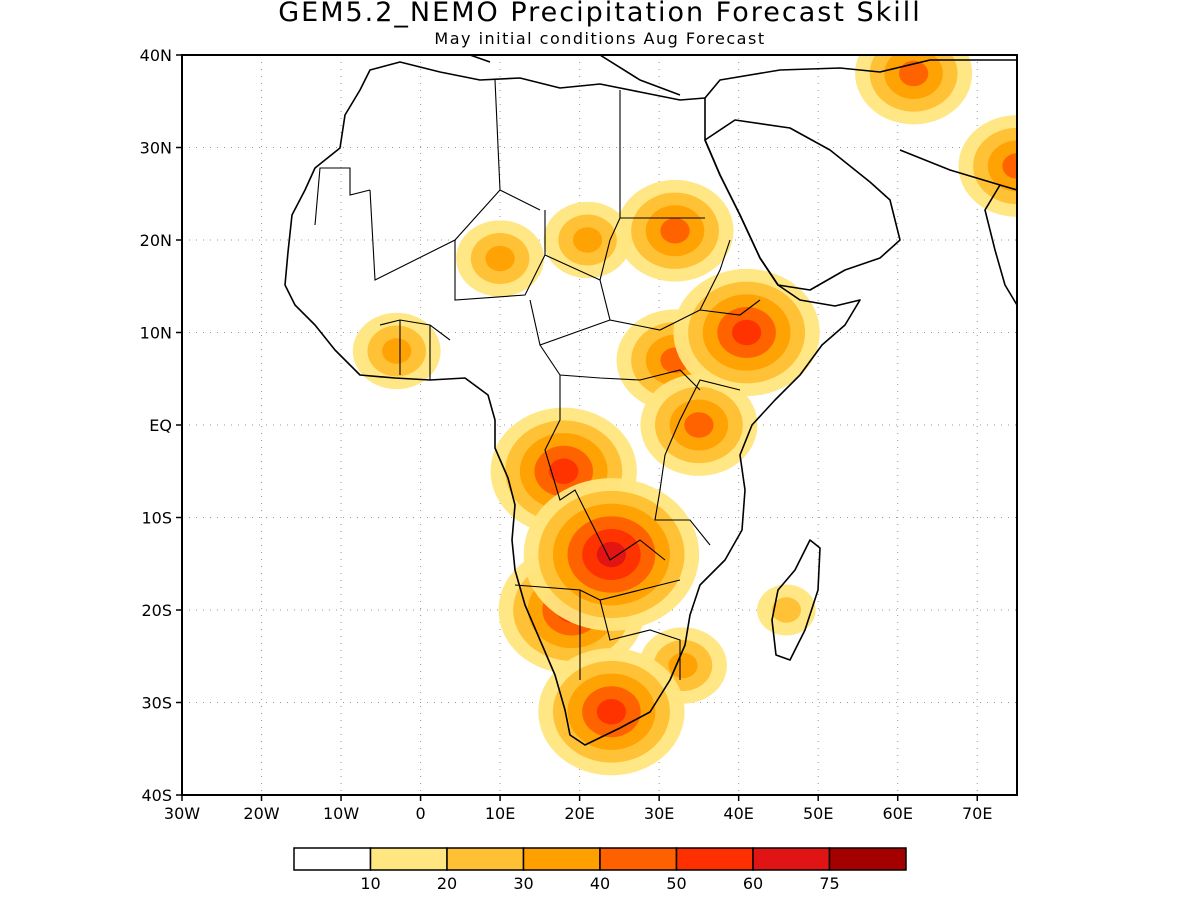  I want to click on lat-label: 20N, so click(156, 240).